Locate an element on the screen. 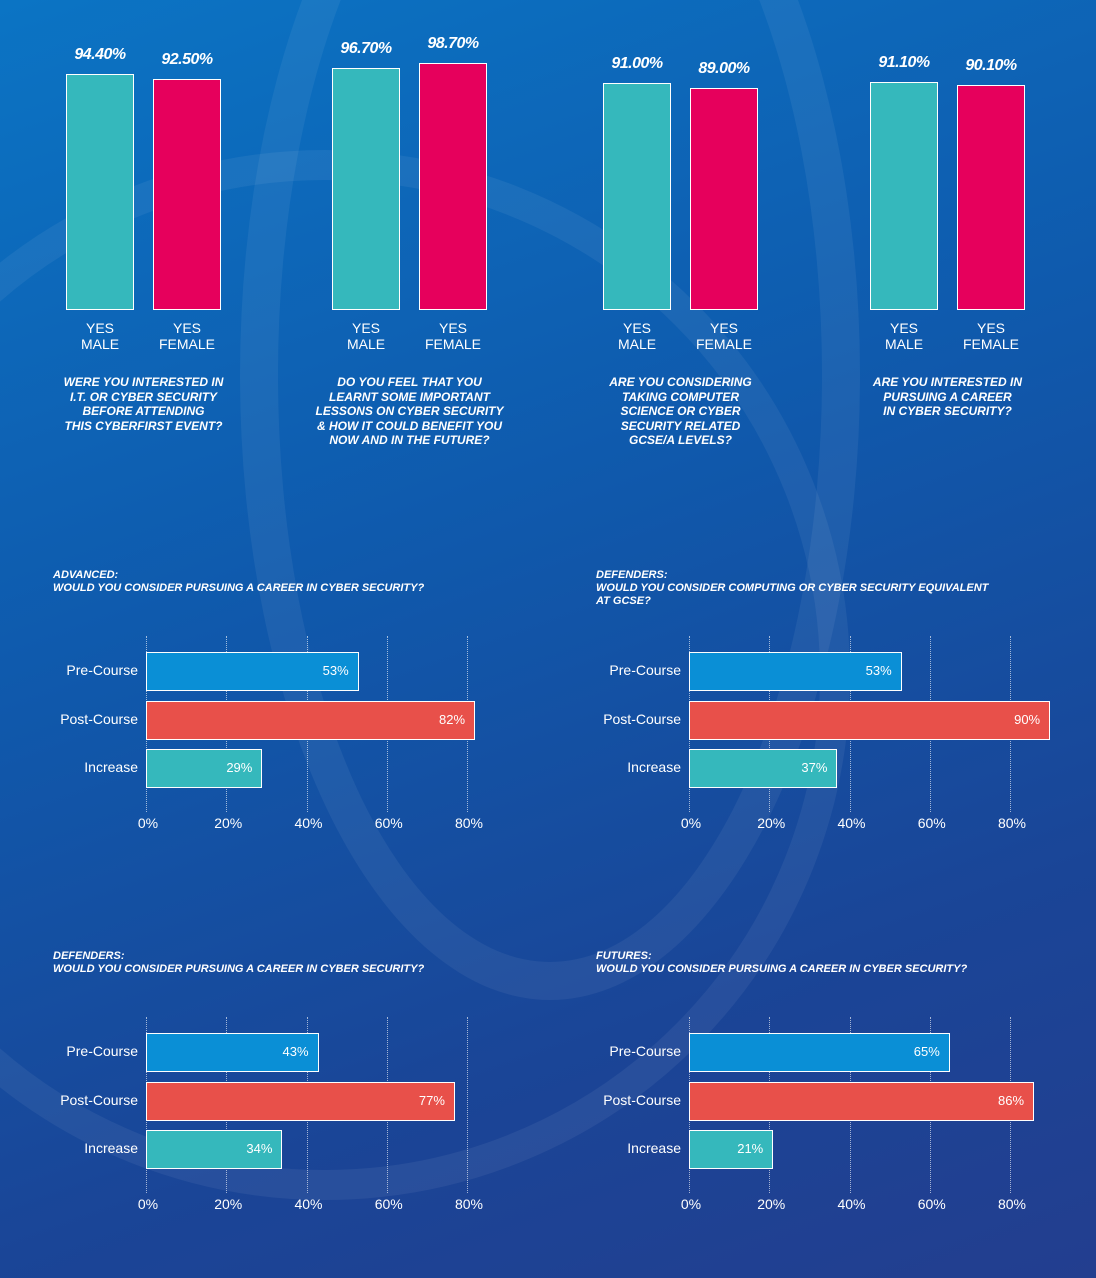 The height and width of the screenshot is (1278, 1096). value-label: 98.70% is located at coordinates (453, 44).